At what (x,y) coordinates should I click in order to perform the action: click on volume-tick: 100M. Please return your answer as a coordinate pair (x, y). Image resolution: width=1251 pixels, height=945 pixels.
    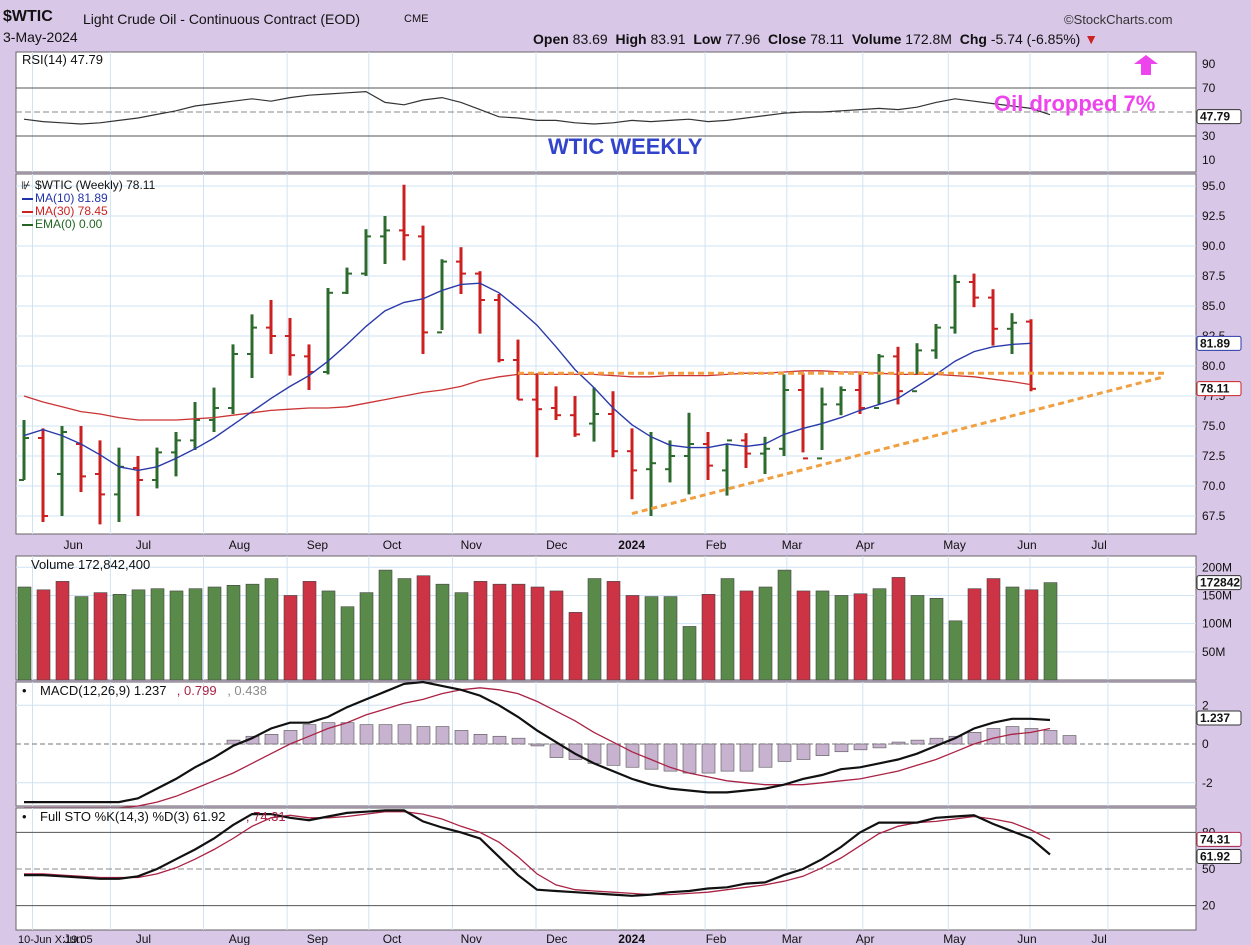
    Looking at the image, I should click on (1217, 624).